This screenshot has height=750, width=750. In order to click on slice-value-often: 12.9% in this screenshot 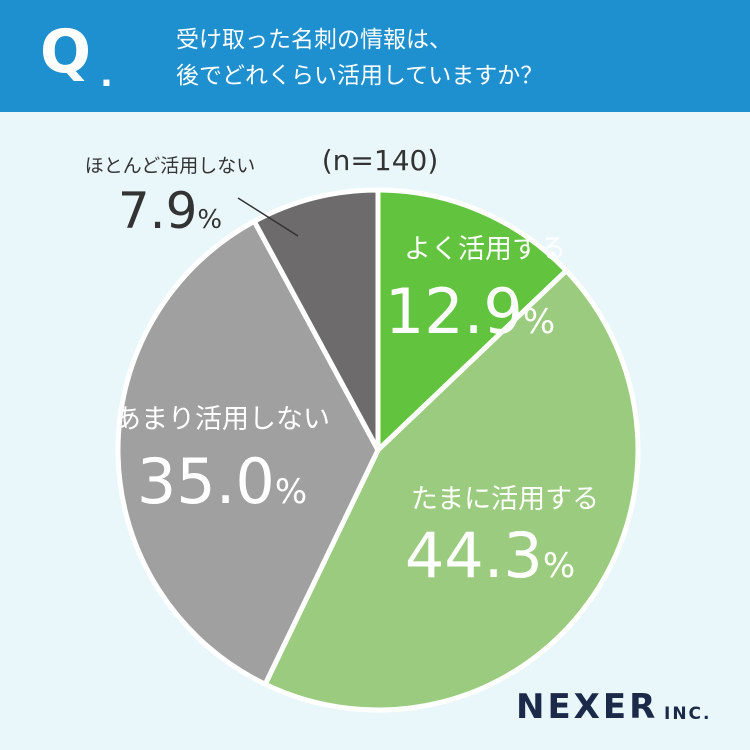, I will do `click(470, 311)`.